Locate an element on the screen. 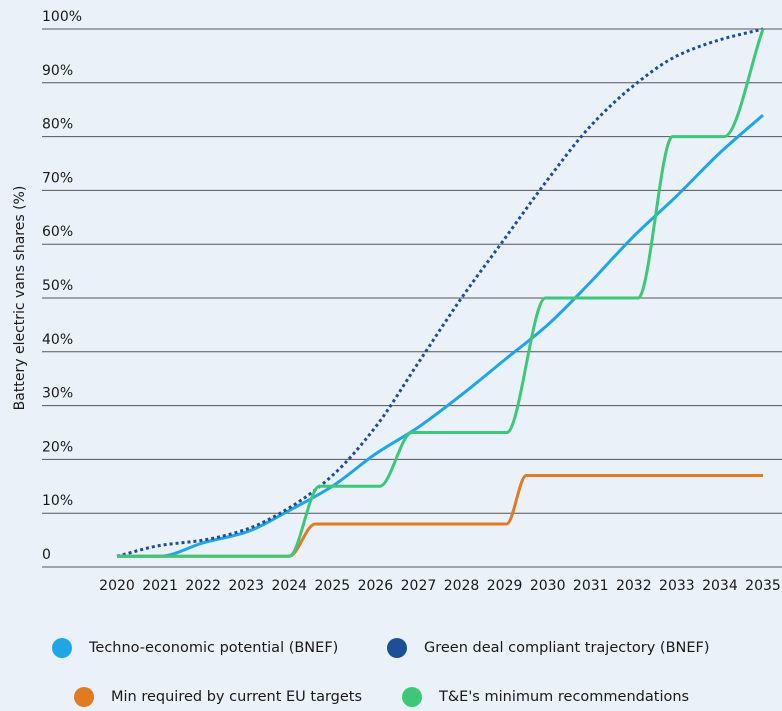  y-tick-label: 90% is located at coordinates (57, 71).